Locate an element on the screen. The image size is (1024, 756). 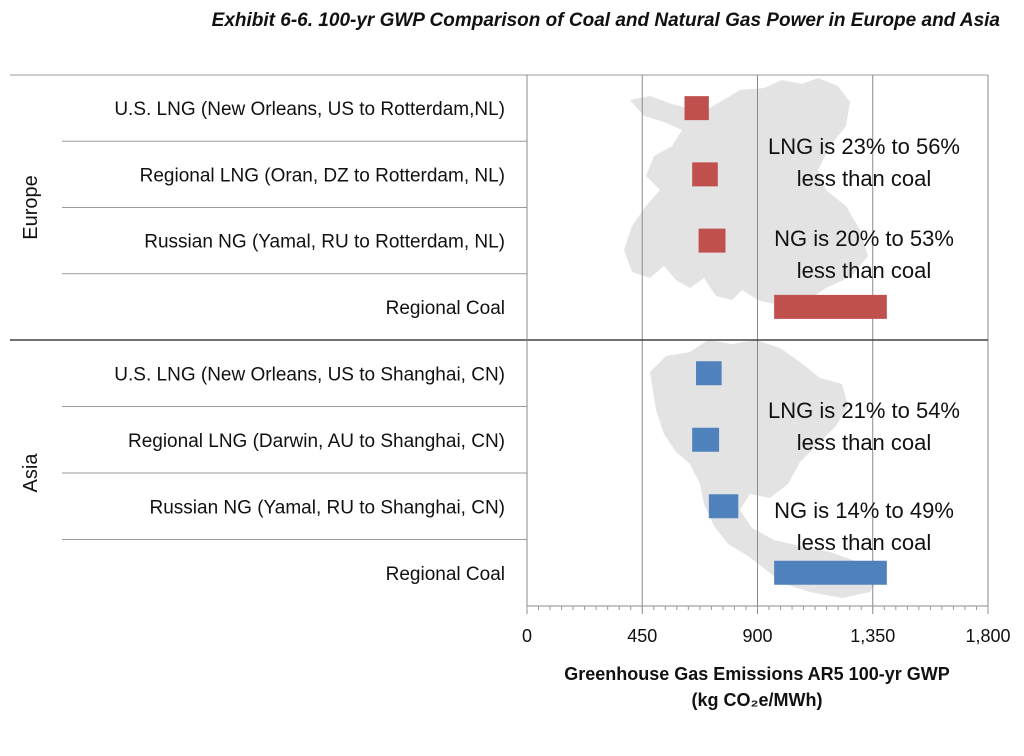
category-label: Russian NG (Yamal, RU to Rotterdam, NL) is located at coordinates (324, 242).